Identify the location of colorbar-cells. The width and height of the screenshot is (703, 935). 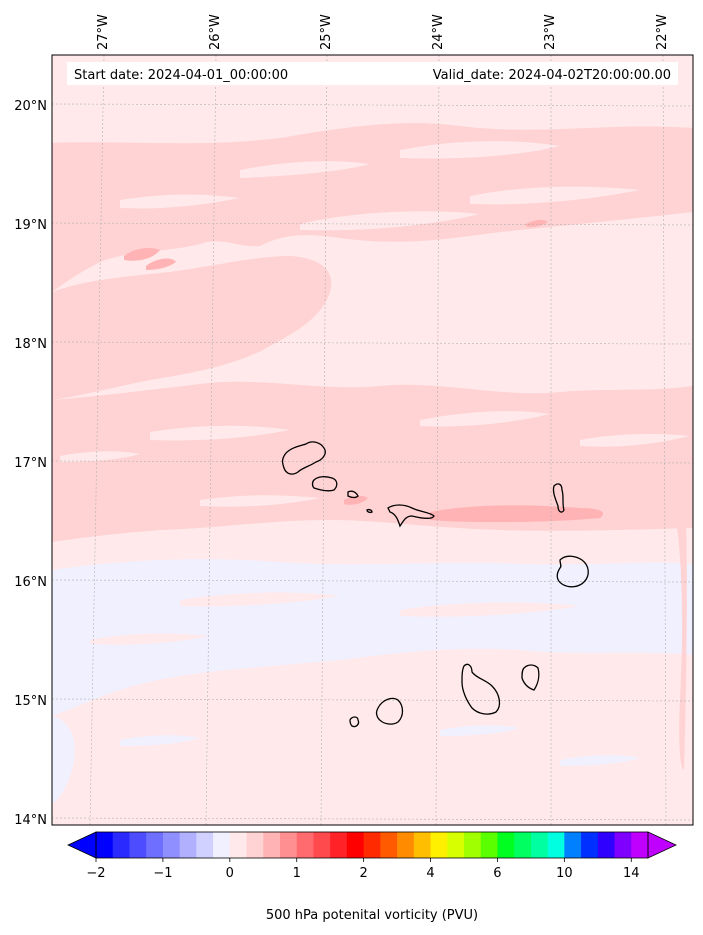
(372, 845).